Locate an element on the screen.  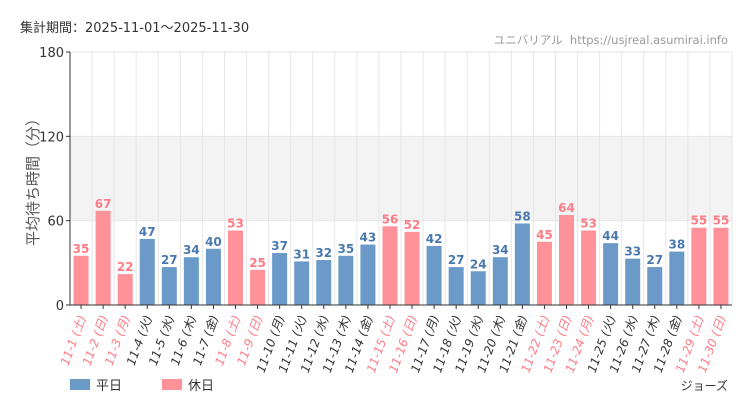
y-tick-label: 120 is located at coordinates (51, 137).